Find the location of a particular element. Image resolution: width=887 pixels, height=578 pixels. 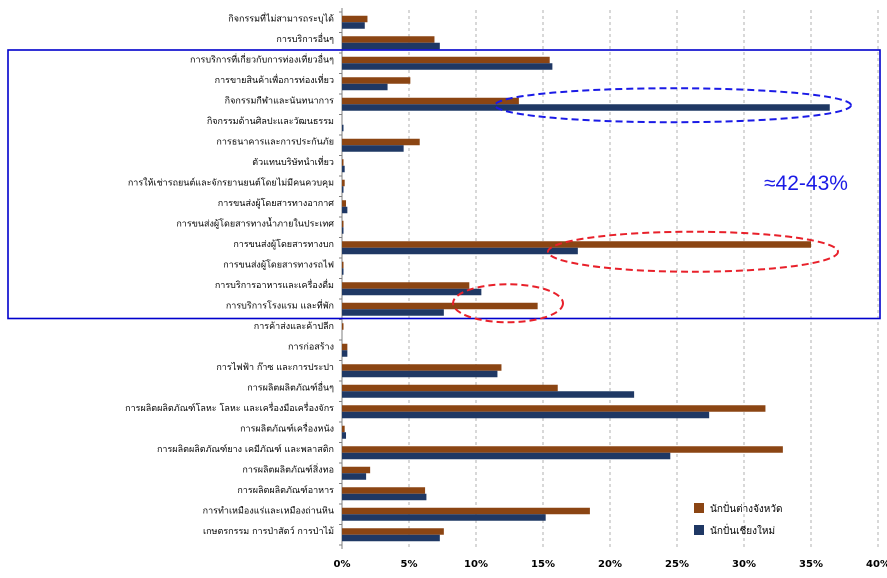

category-label: เกษตรกรรม การป่าสัตว์ การป่าไม้ is located at coordinates (268, 531).